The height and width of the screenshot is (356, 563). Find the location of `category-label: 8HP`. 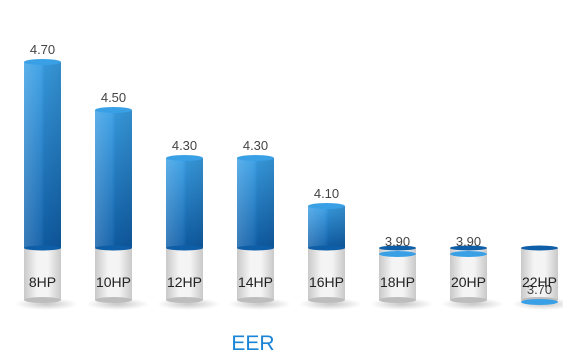

category-label: 8HP is located at coordinates (42, 282).